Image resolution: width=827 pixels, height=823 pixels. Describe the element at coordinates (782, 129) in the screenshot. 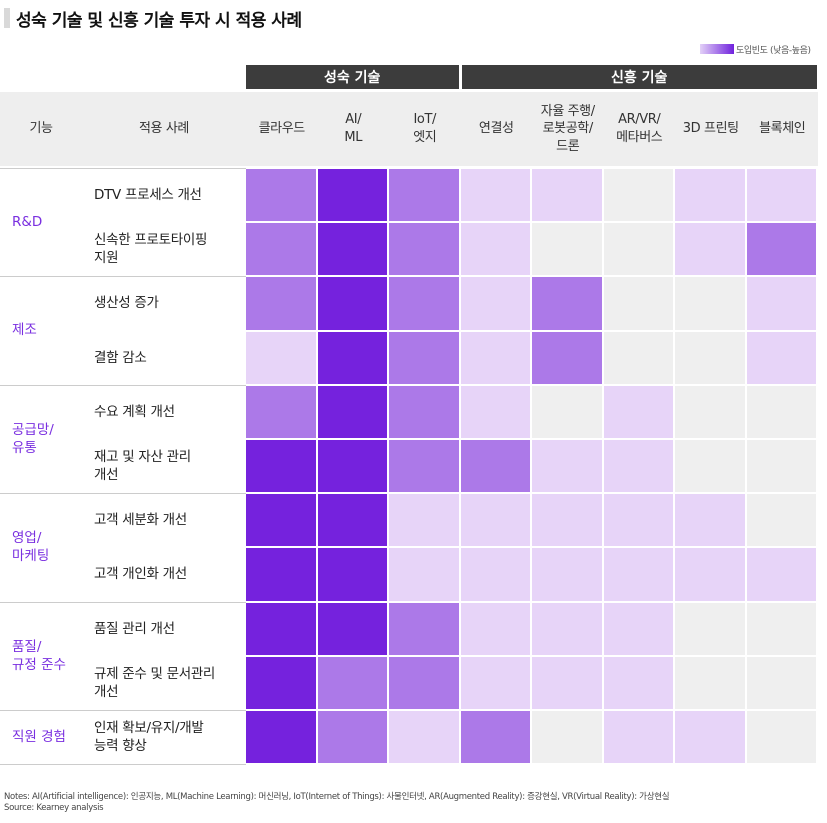

I see `column-header-7: 블록체인` at that location.